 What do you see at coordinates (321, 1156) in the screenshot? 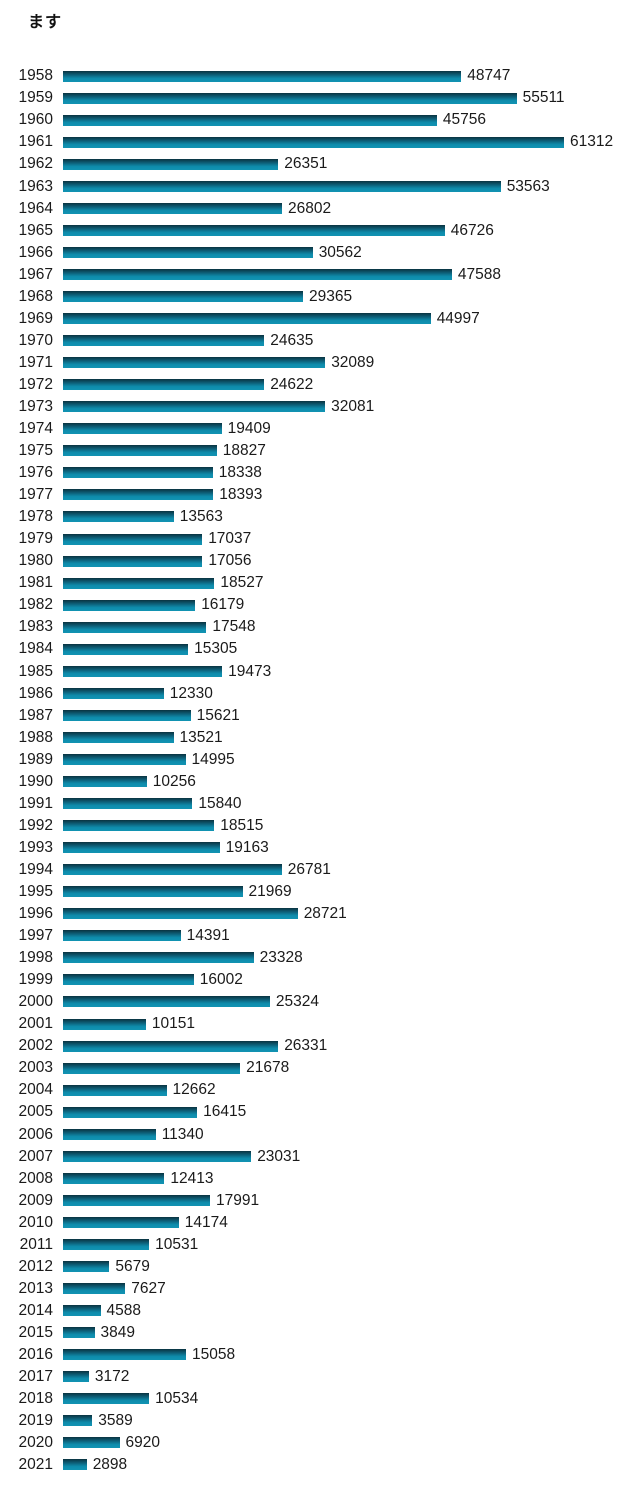
I see `chart-row: 2007 23031` at bounding box center [321, 1156].